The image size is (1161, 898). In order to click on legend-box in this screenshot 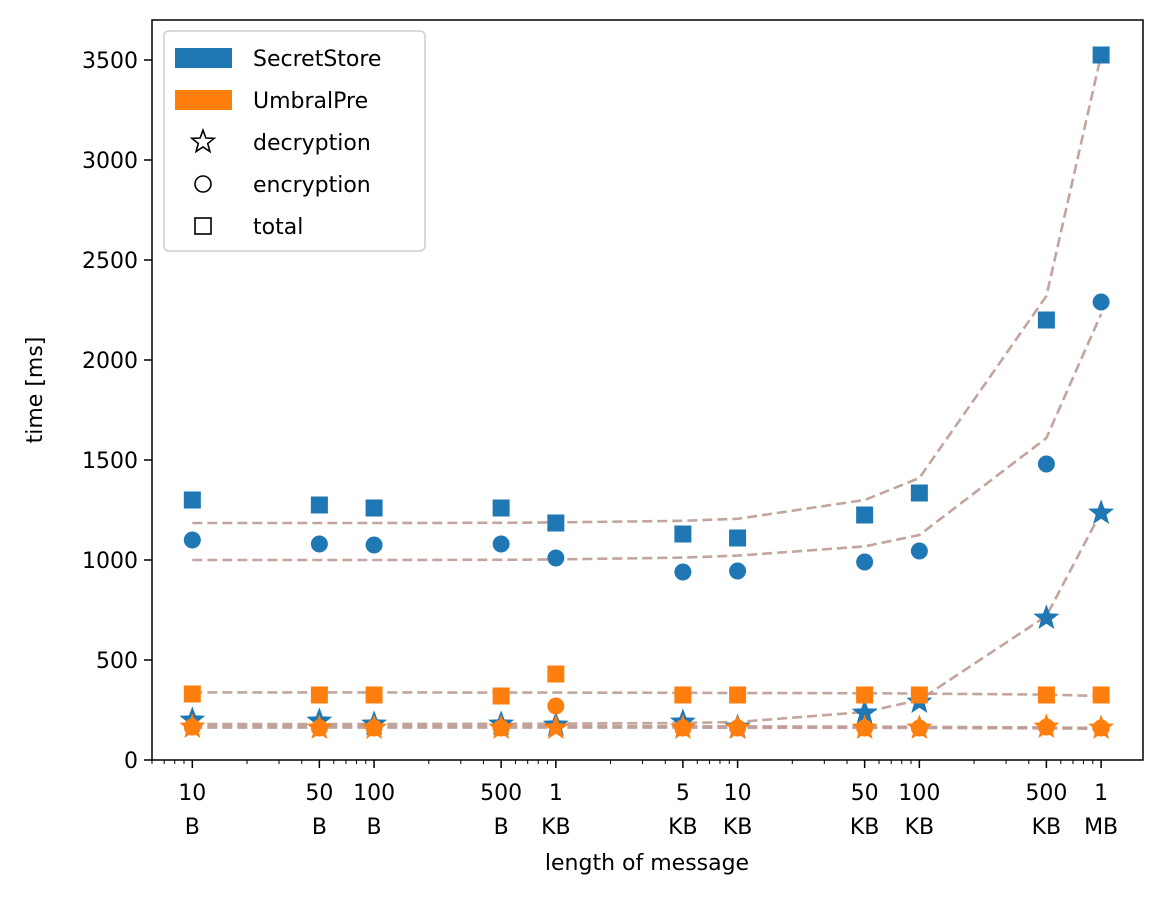, I will do `click(294, 141)`.